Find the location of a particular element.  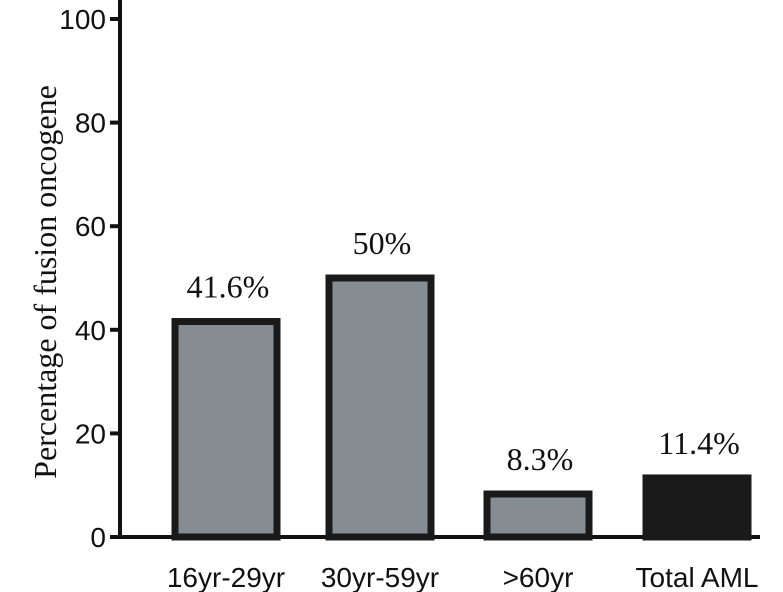

y-tick-label: 20 is located at coordinates (90, 433).